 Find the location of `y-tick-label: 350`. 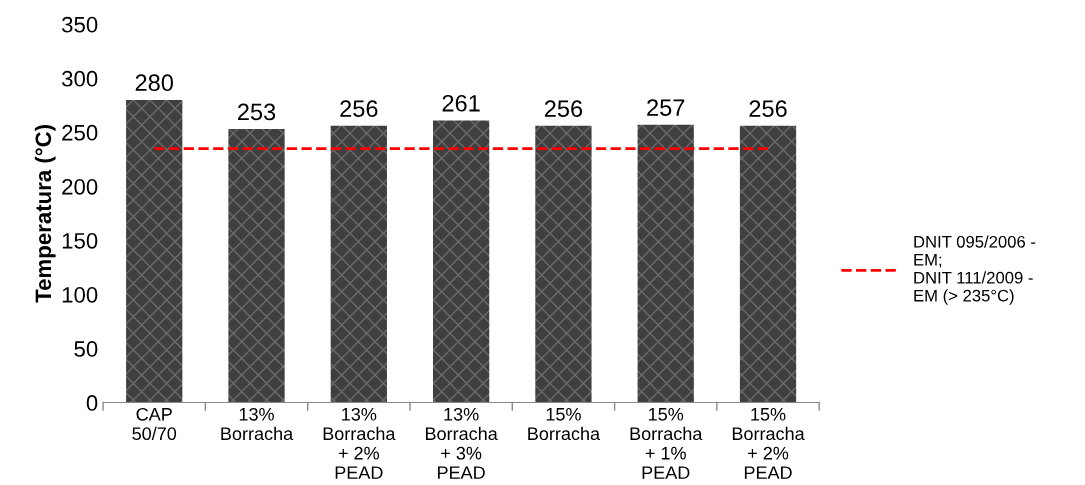

y-tick-label: 350 is located at coordinates (79, 24).